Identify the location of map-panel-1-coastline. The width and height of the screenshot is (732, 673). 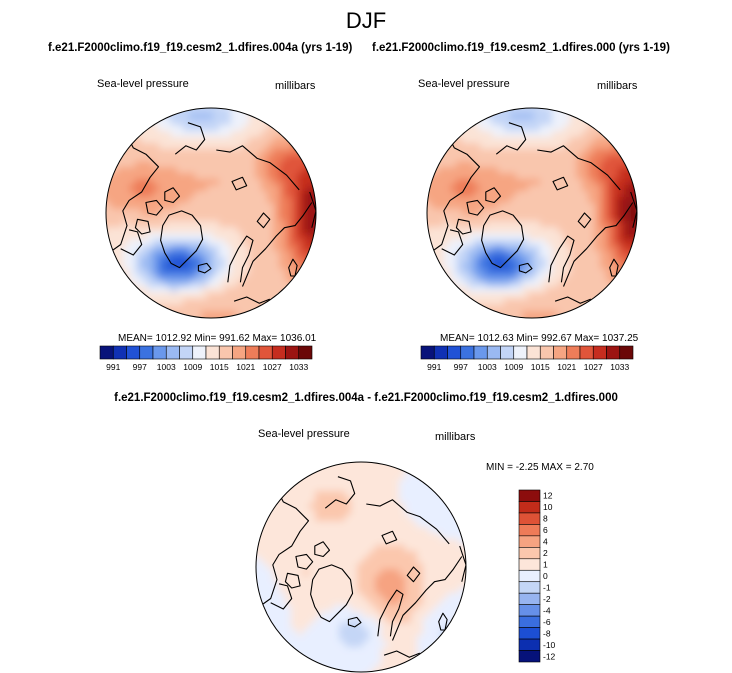
(258, 168).